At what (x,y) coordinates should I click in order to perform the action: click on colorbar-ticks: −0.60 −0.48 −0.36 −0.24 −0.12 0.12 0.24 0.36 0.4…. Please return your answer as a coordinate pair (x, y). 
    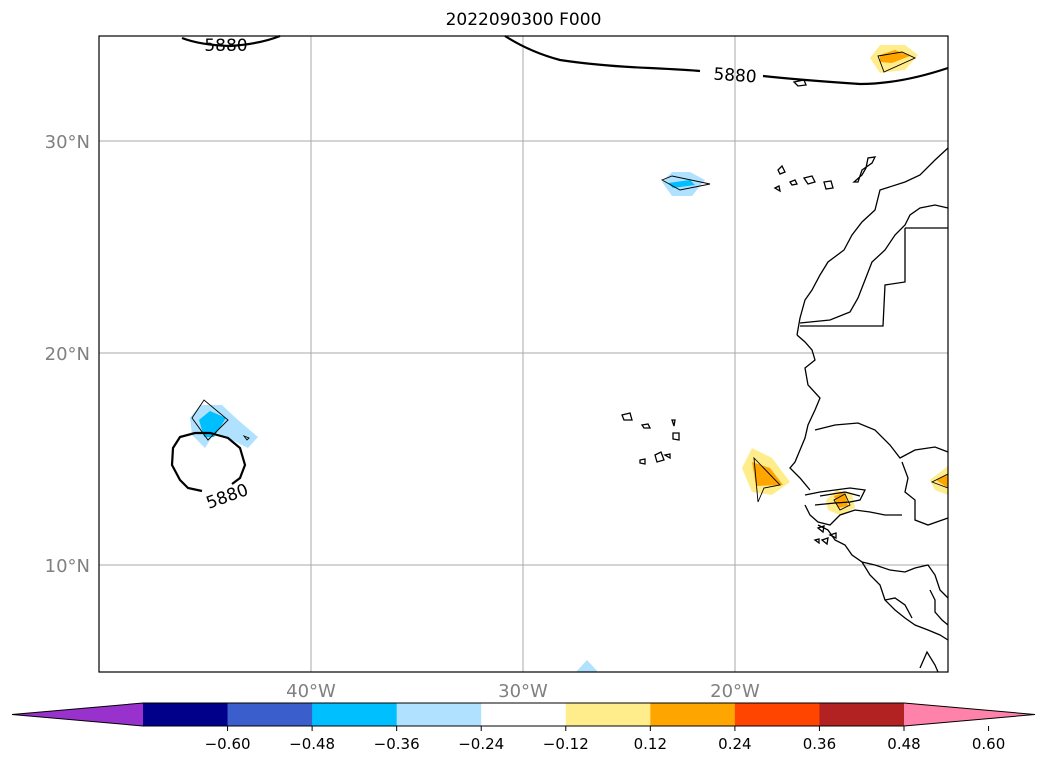
    Looking at the image, I should click on (605, 739).